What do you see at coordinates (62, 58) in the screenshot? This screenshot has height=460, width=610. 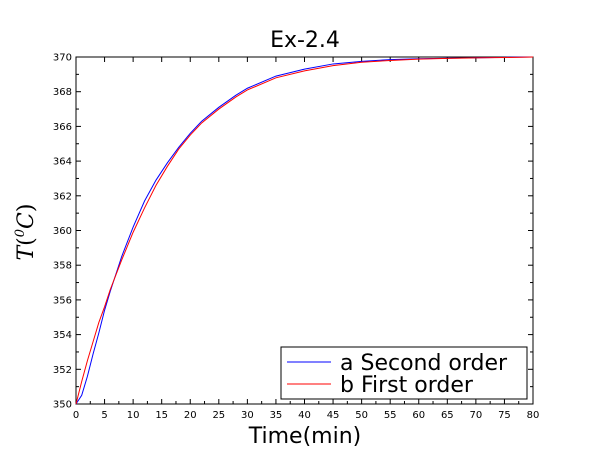 I see `y-tick-label: 370` at bounding box center [62, 58].